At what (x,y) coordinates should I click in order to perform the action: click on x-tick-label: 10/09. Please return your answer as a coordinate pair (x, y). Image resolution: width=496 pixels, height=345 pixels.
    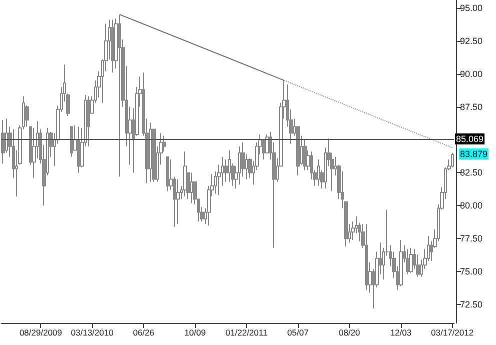
    Looking at the image, I should click on (195, 333).